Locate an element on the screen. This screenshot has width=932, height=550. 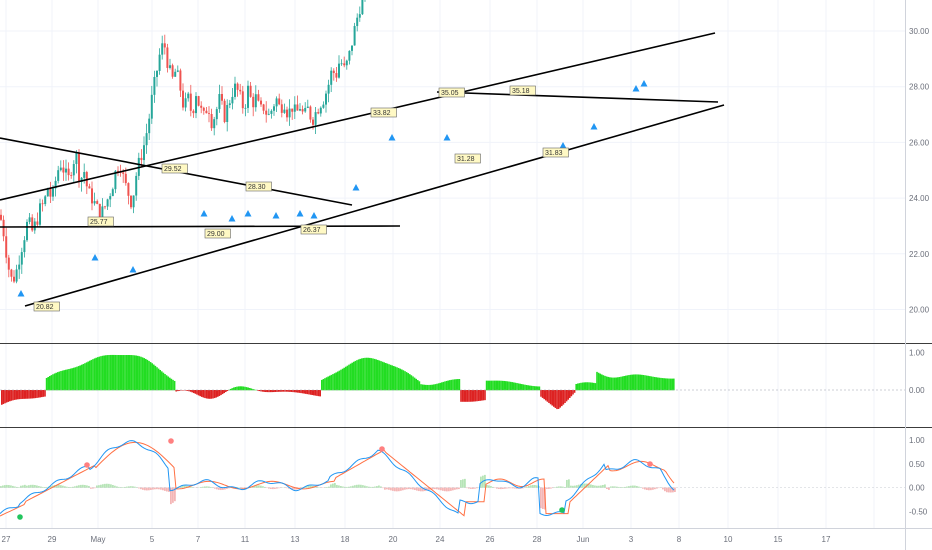
time-tick-6: 13 is located at coordinates (295, 539).